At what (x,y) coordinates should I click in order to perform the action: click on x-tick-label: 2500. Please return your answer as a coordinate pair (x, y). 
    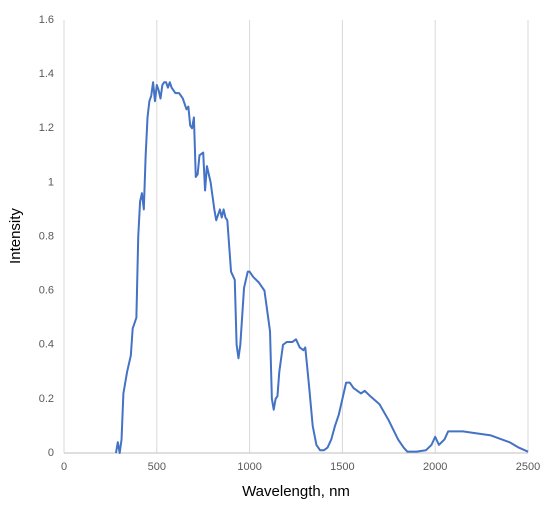
    Looking at the image, I should click on (528, 467).